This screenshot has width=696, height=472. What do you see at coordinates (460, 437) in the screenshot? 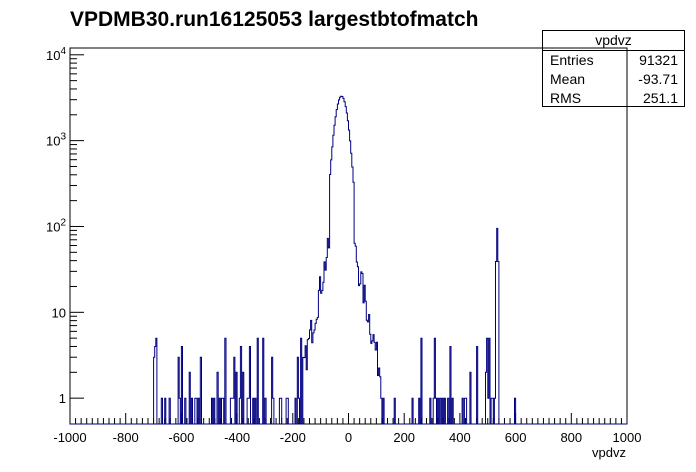
I see `x-tick-label: 400` at bounding box center [460, 437].